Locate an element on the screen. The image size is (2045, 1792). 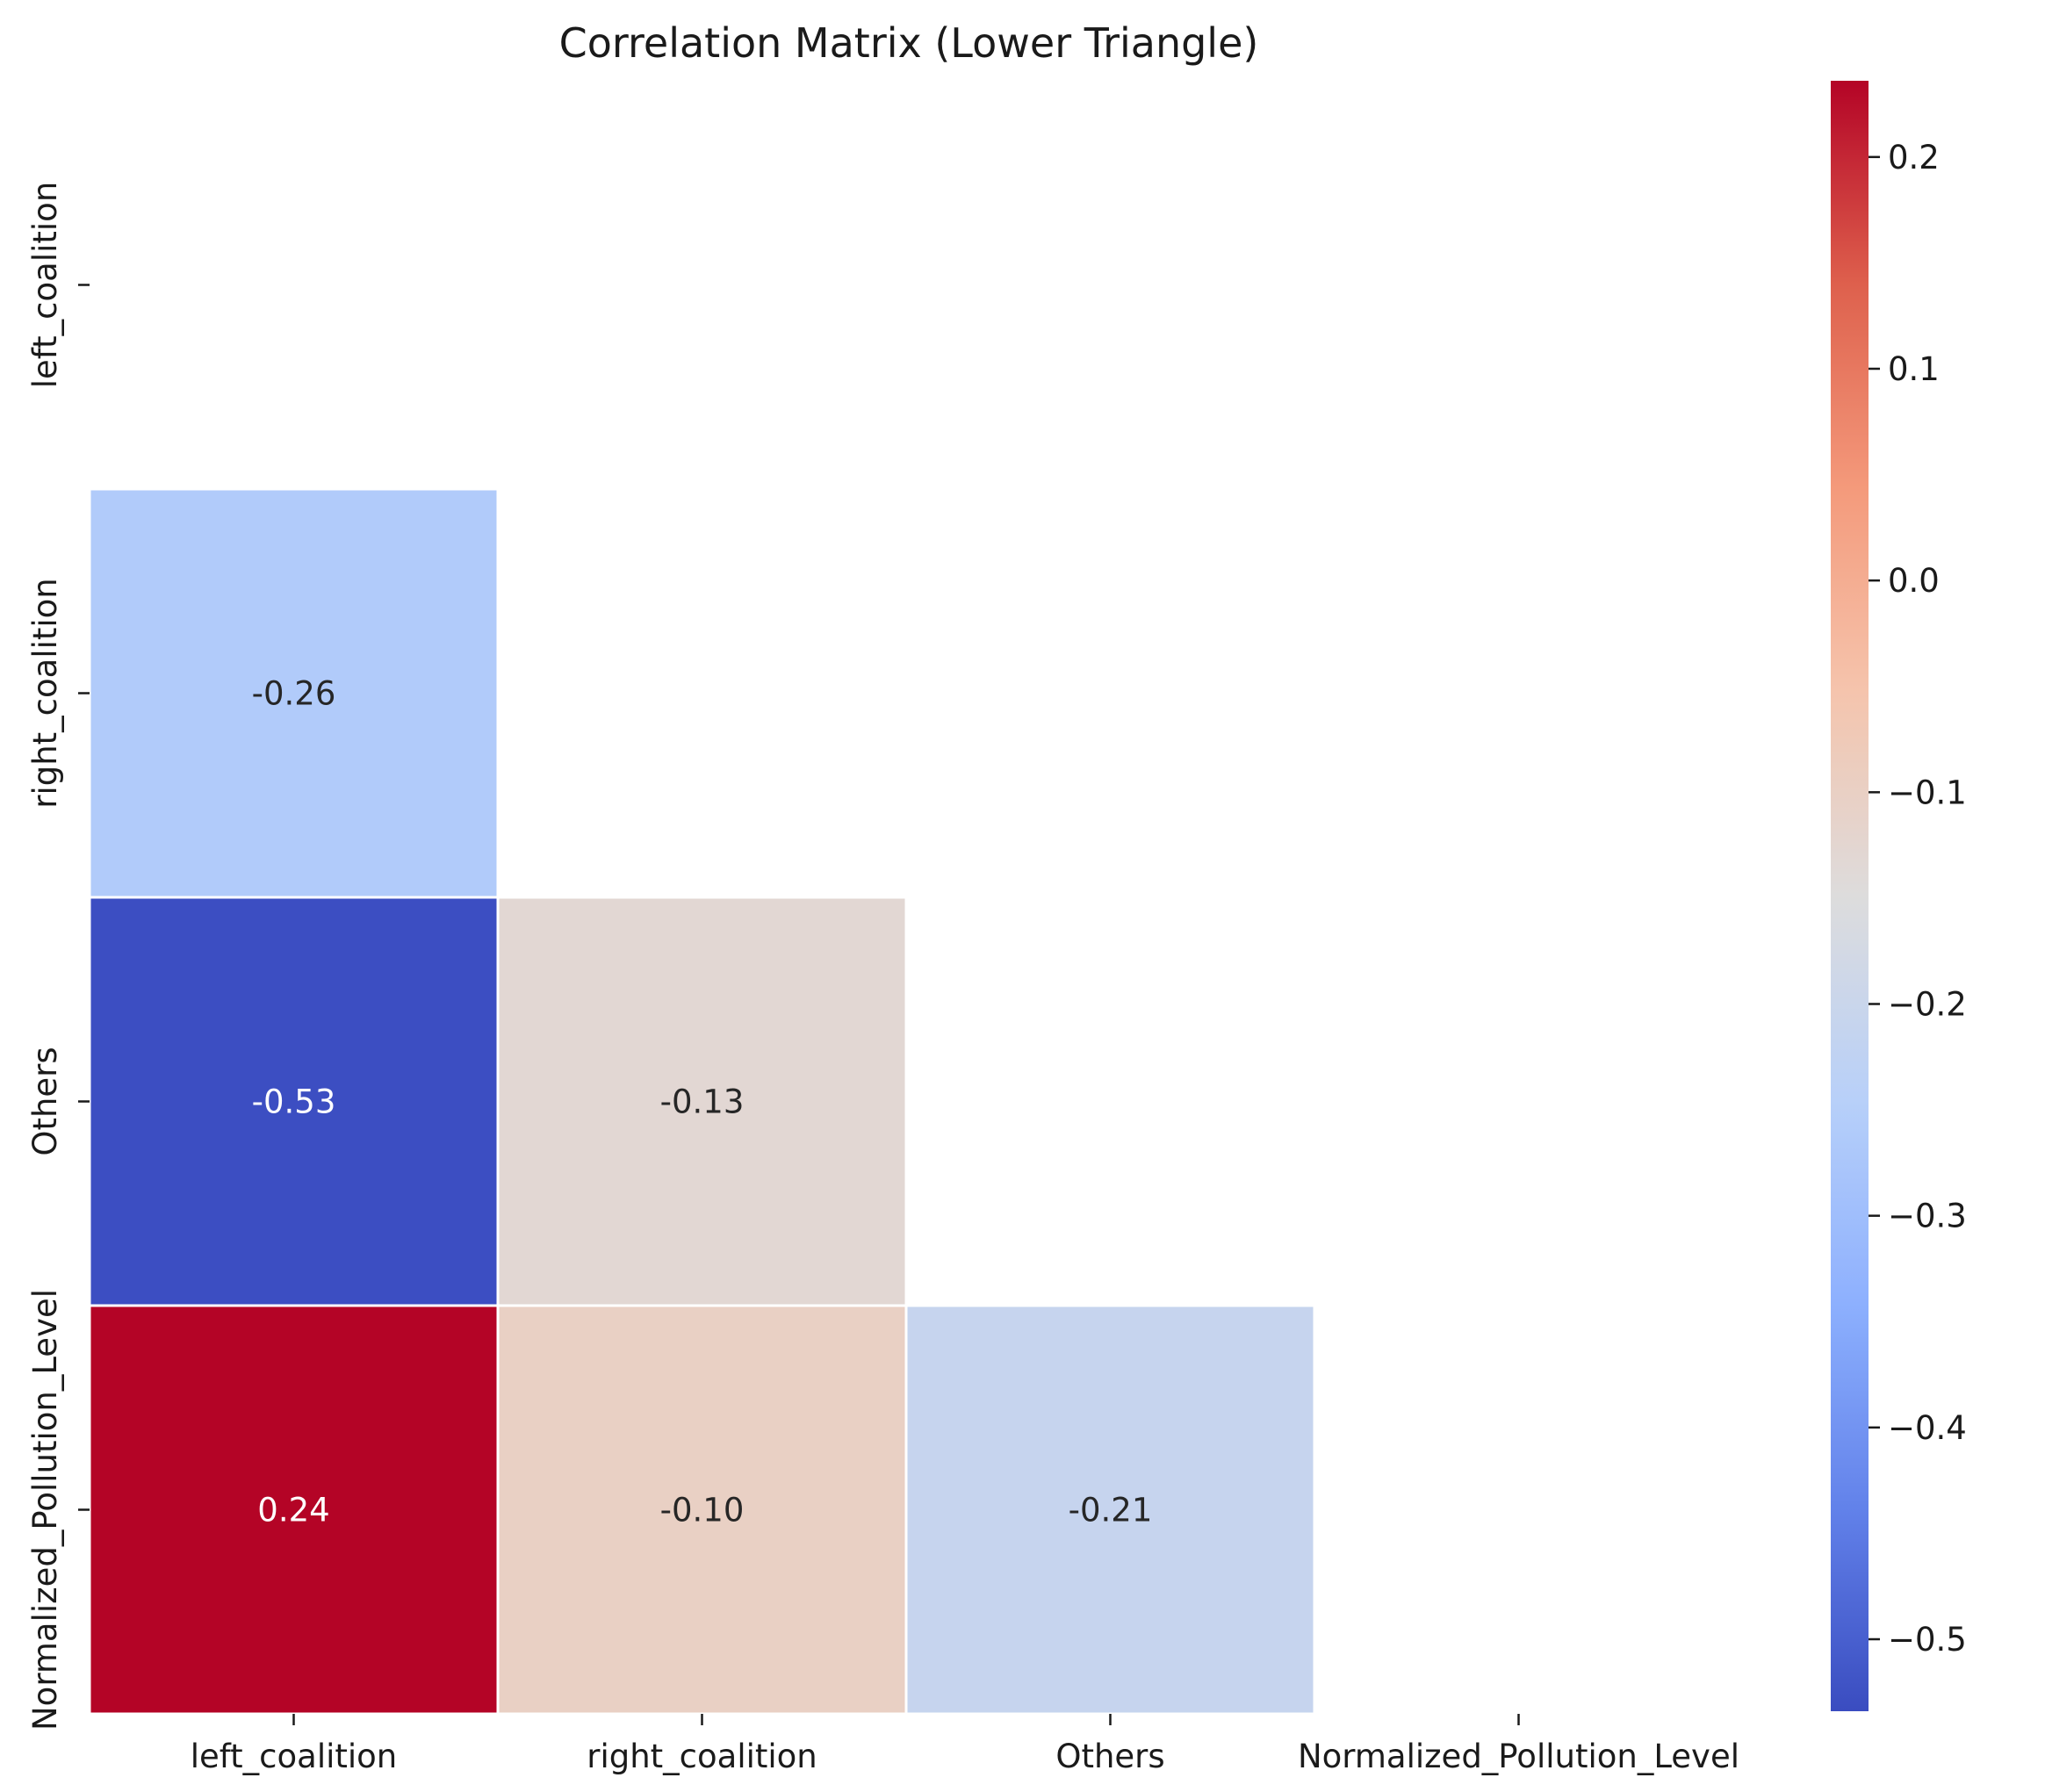
cell-value-label: -0.13 is located at coordinates (703, 1102).